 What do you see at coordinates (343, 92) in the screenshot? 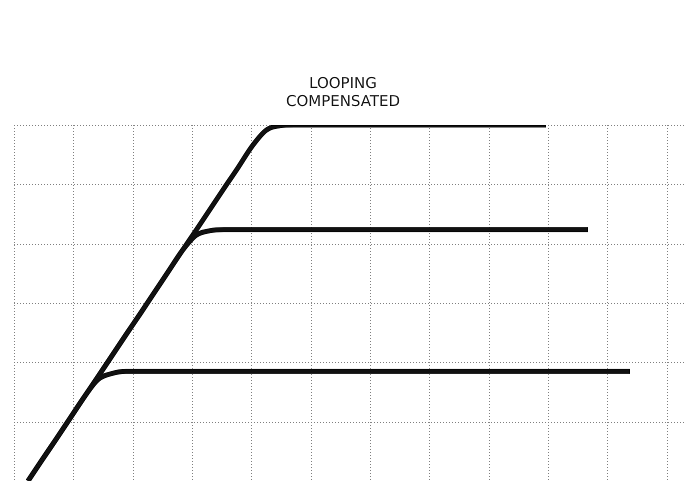
I see `chart-title: LOOPING COMPENSATED` at bounding box center [343, 92].